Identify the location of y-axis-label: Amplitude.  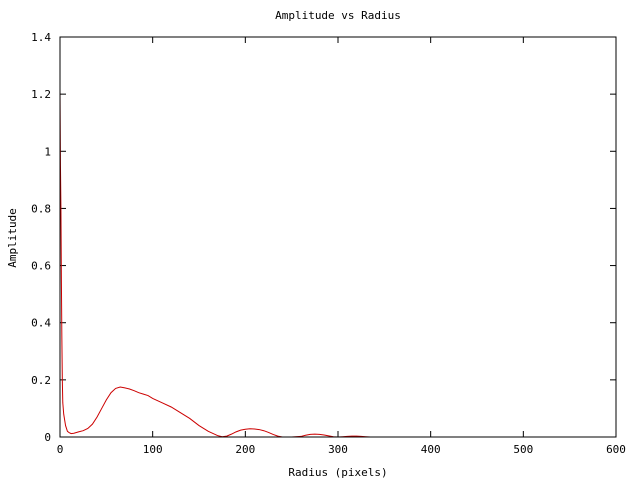
(12, 238).